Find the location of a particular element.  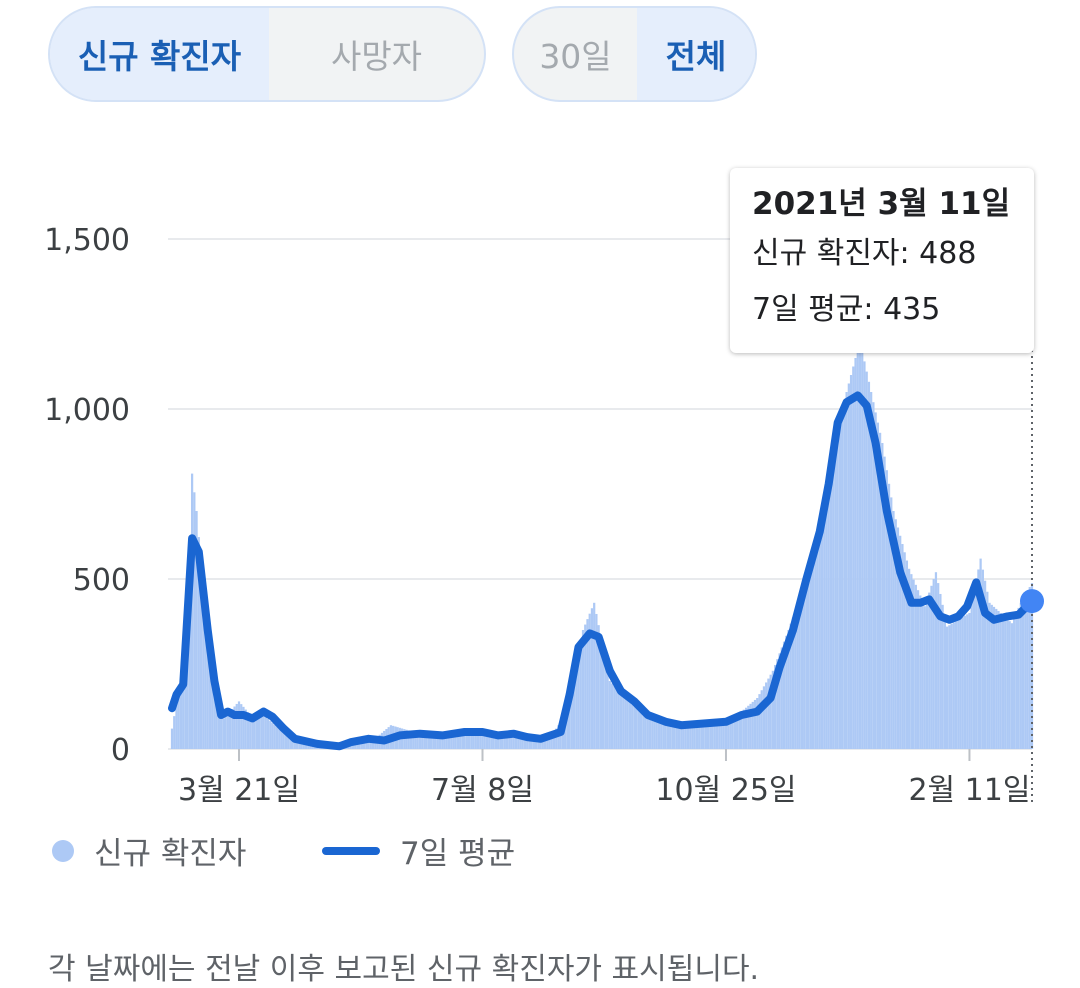

new-cases-tab: 신규 확진자 is located at coordinates (159, 54).